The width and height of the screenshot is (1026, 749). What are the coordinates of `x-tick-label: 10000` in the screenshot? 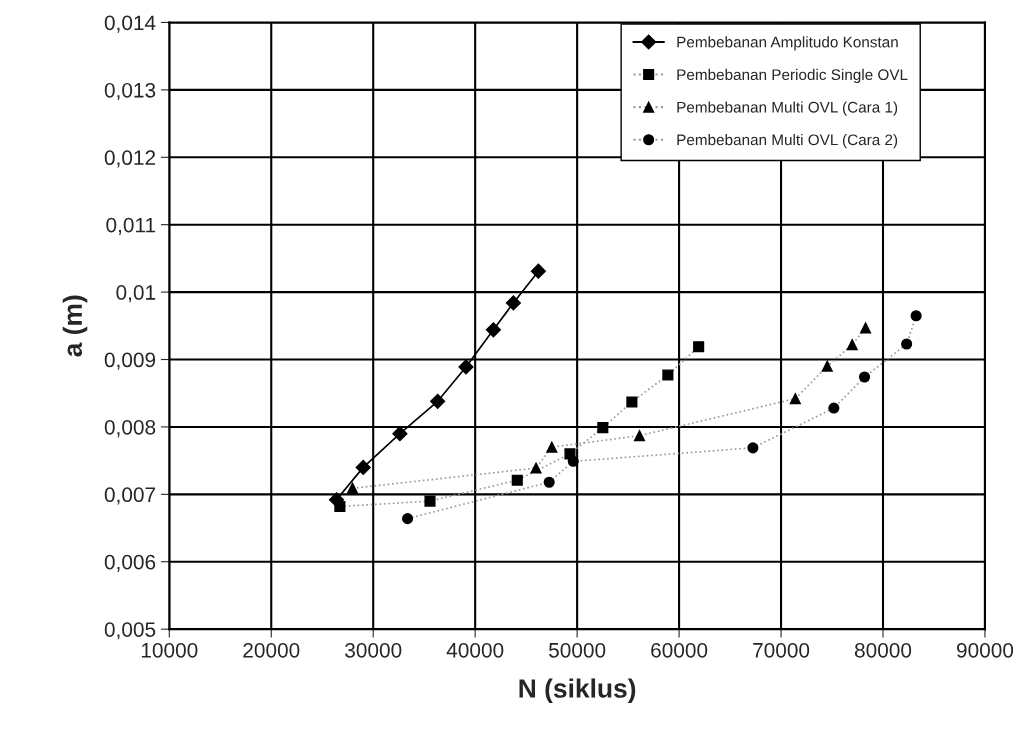 It's located at (169, 650).